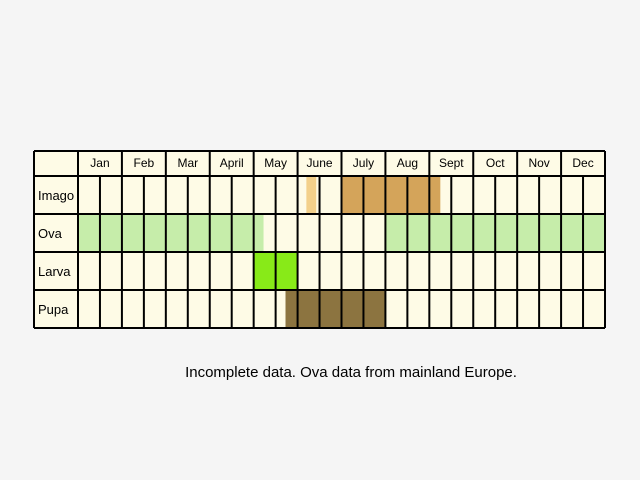 The height and width of the screenshot is (480, 640). Describe the element at coordinates (495, 163) in the screenshot. I see `month-label: Oct` at that location.